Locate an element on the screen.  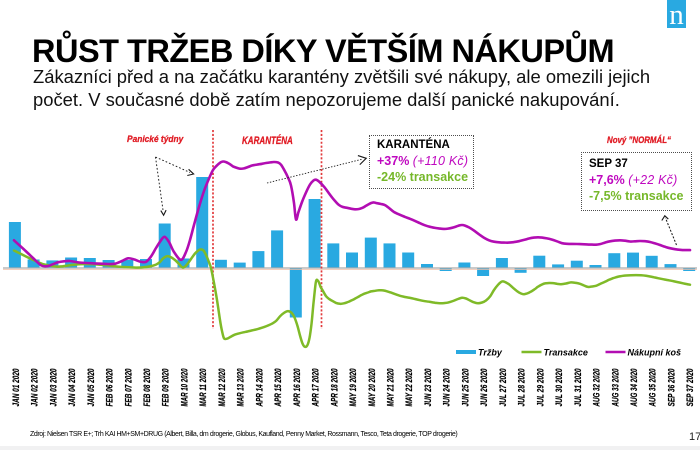
svg-text: JAN 04 2020 is located at coordinates (72, 388).